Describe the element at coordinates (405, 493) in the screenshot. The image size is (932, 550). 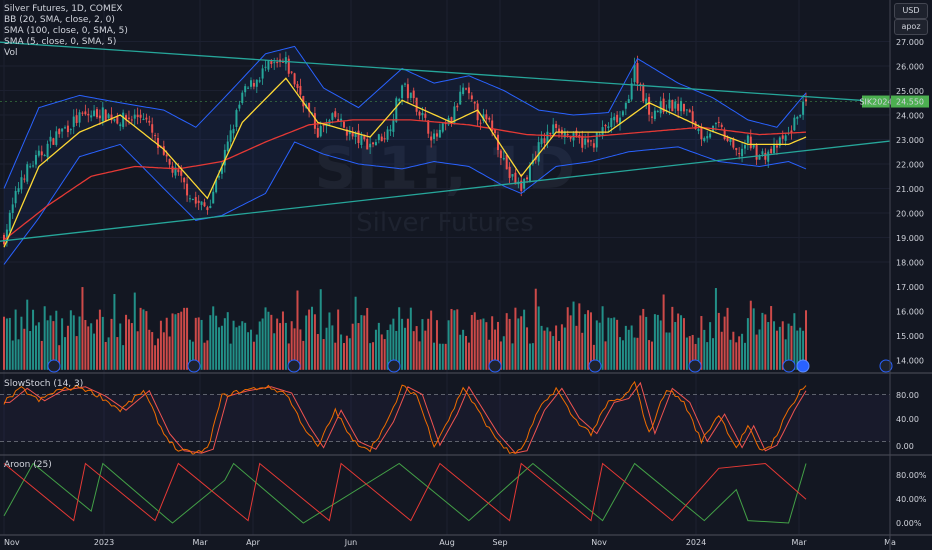
I see `aroon-up-line` at that location.